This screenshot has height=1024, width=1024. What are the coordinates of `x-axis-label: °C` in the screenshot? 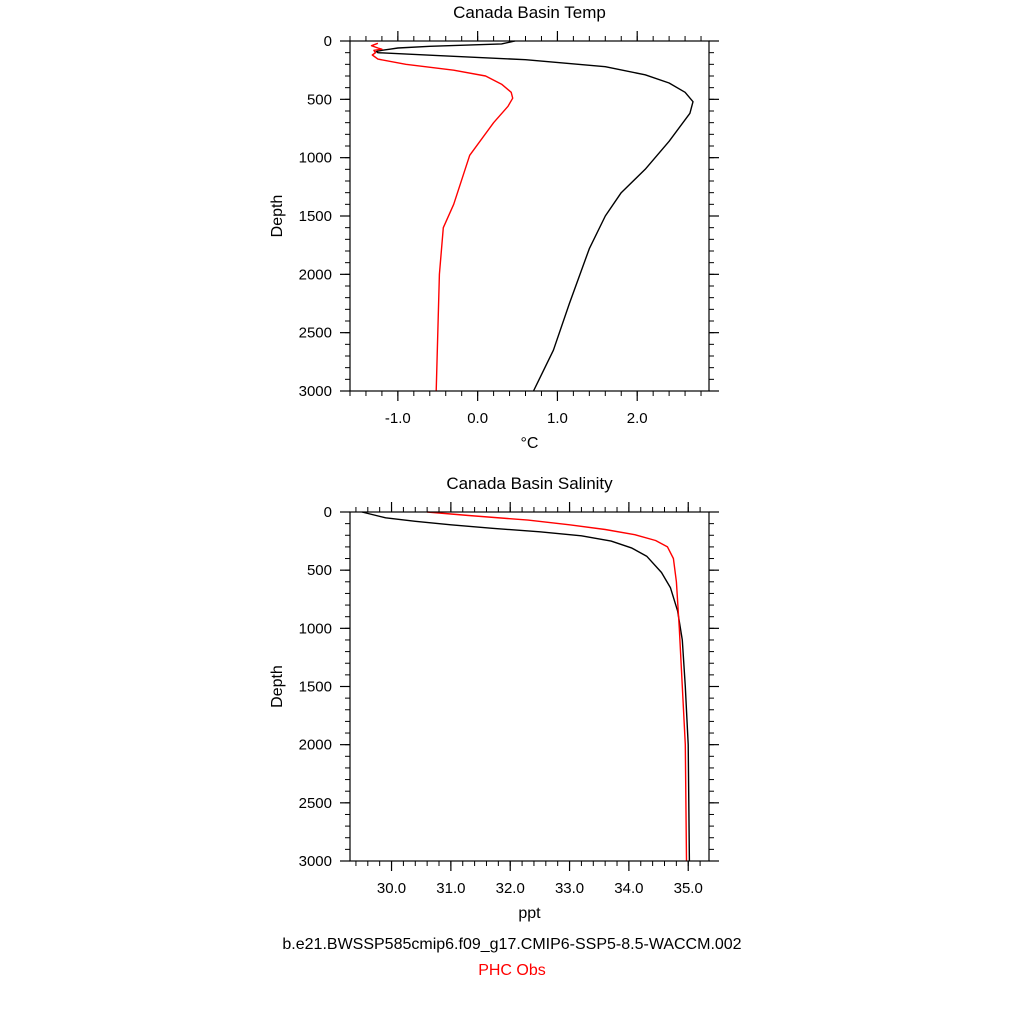 It's located at (530, 443).